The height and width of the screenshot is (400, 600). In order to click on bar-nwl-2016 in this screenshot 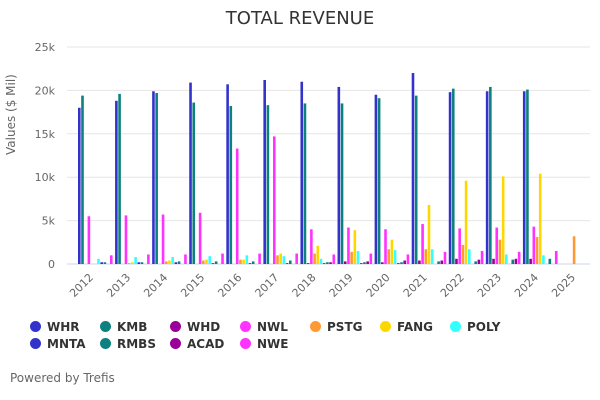, I will do `click(237, 206)`.